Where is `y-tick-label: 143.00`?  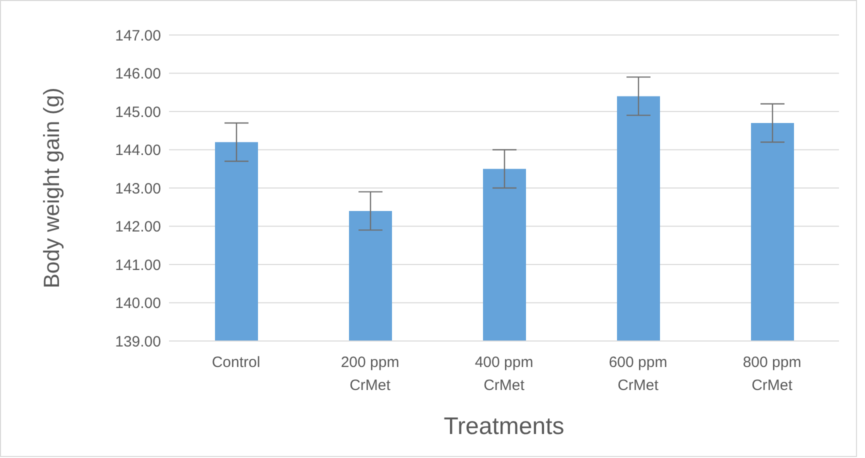
y-tick-label: 143.00 is located at coordinates (138, 189).